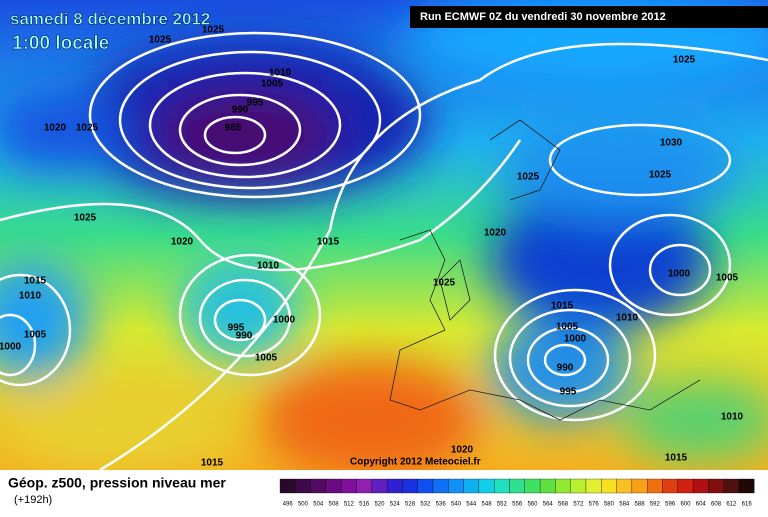 The image size is (768, 517). I want to click on scale-label: 588, so click(640, 505).